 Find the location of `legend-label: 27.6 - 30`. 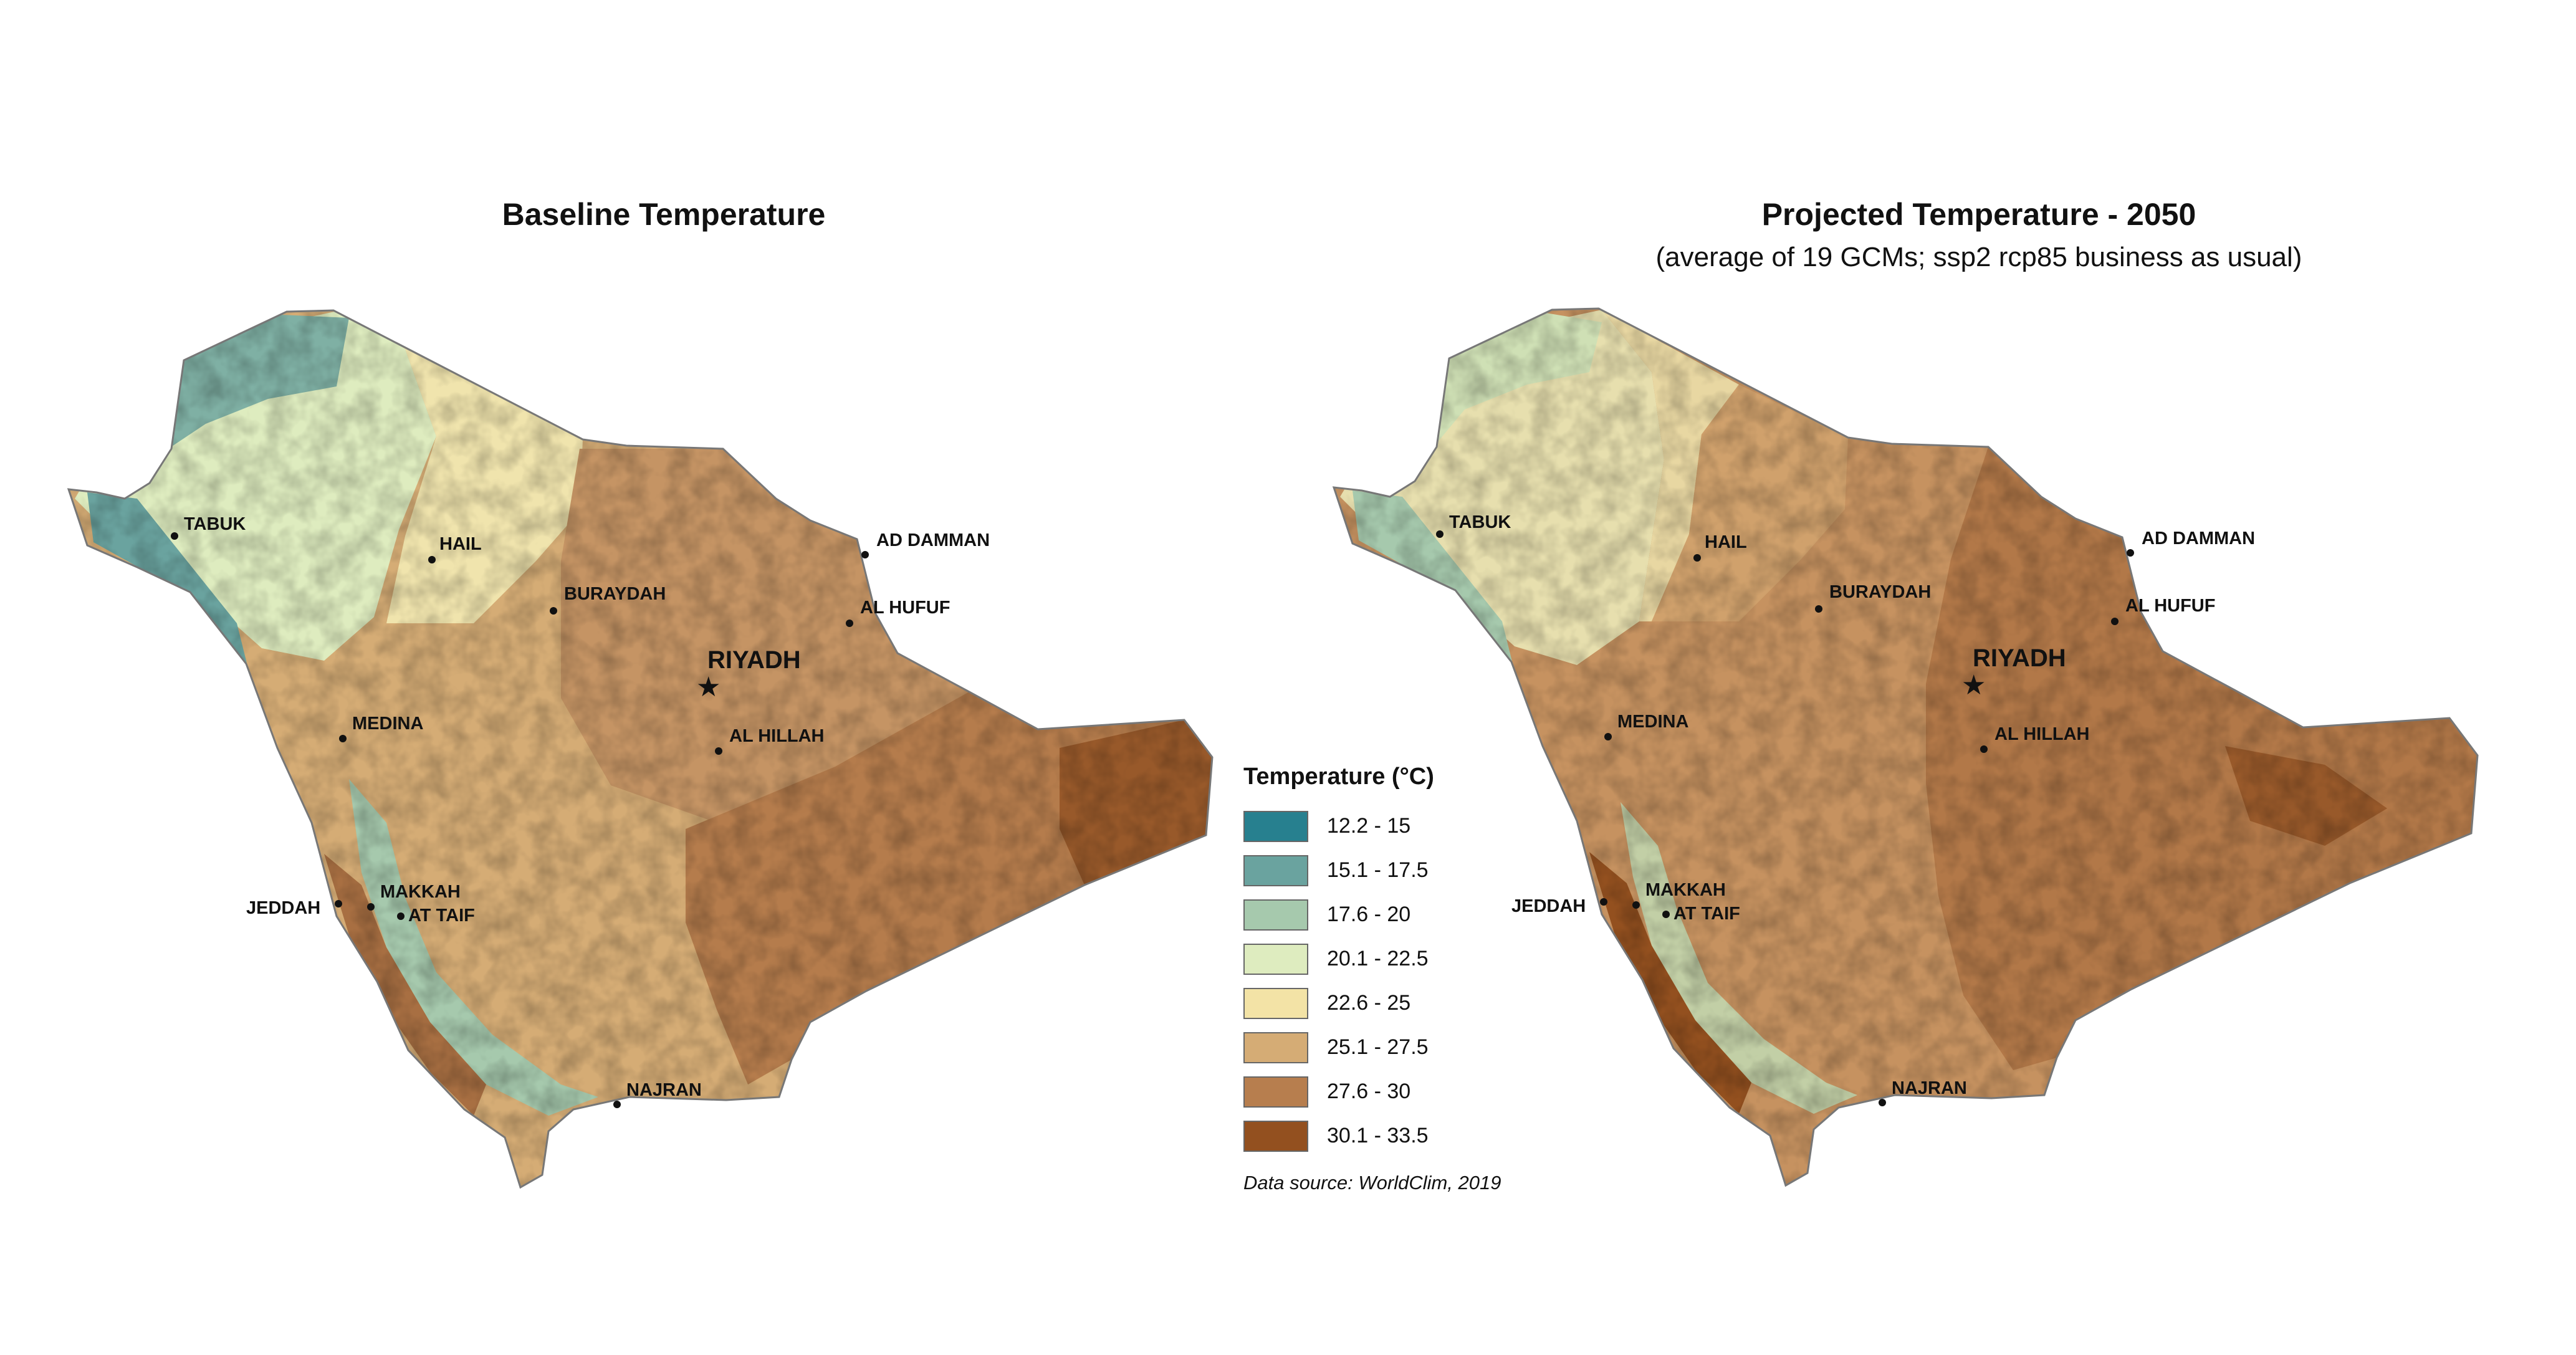

legend-label: 27.6 - 30 is located at coordinates (1369, 1091).